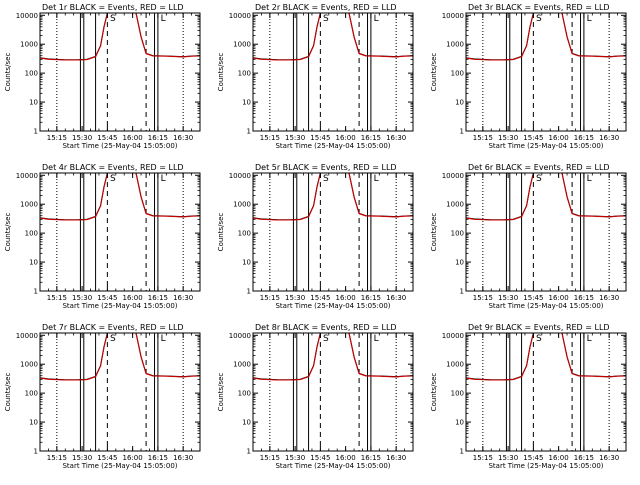 The image size is (640, 485). What do you see at coordinates (326, 327) in the screenshot?
I see `panel-title: Det 8r BLACK = Events, RED = LLD` at bounding box center [326, 327].